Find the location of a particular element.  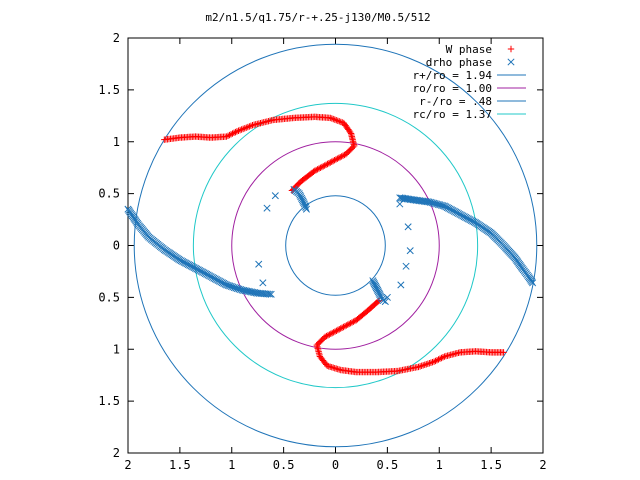

chart-title: m2/n1.5/q1.75/r-+.25-j130/M0.5/512 is located at coordinates (317, 17).